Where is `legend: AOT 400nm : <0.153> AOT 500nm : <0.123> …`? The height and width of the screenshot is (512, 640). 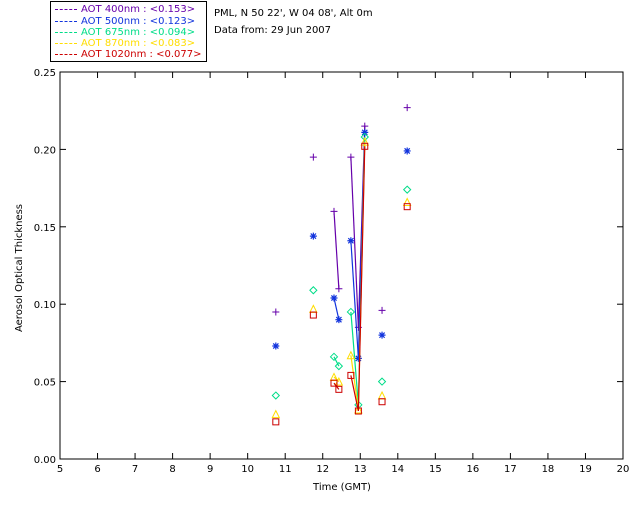
legend: AOT 400nm : <0.153> AOT 500nm : <0.123> … is located at coordinates (128, 31).